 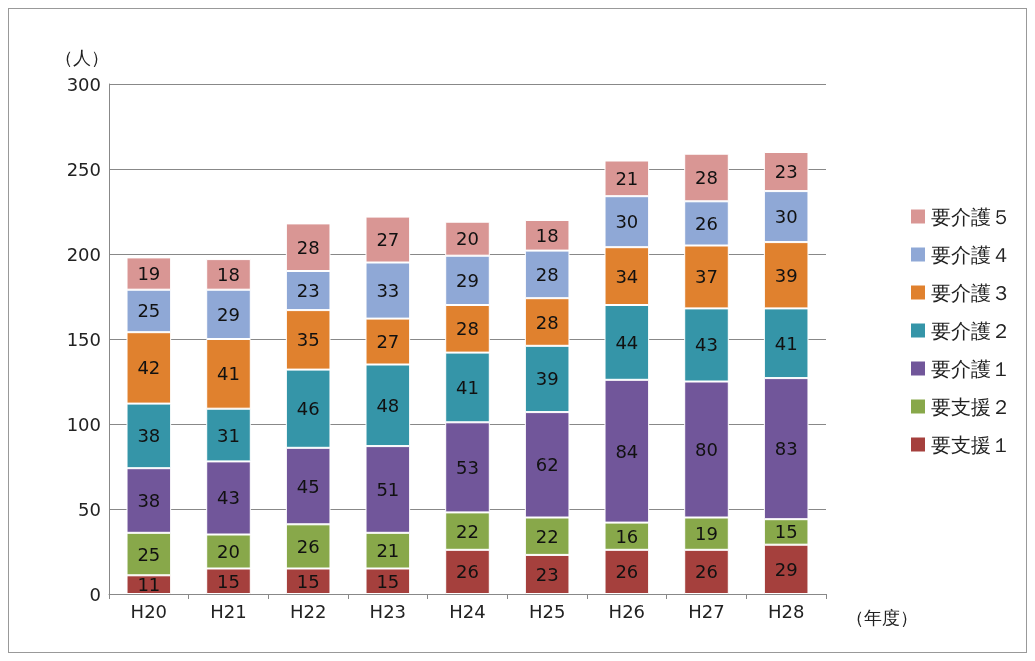 I want to click on legend-label: 要介護２, so click(x=971, y=330).